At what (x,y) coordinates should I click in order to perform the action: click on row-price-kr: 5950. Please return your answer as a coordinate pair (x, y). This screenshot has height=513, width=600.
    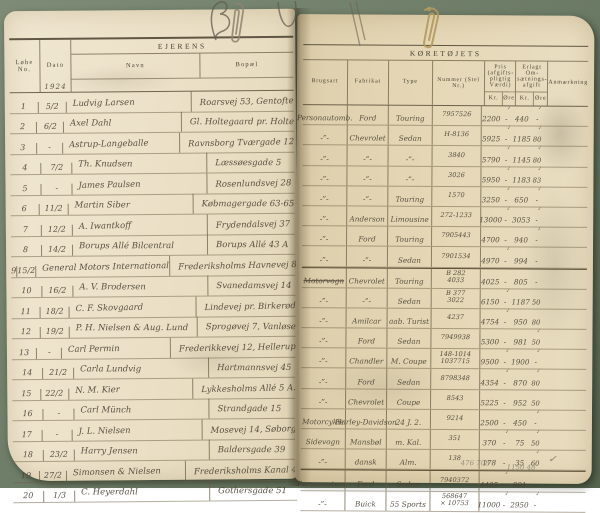
    Looking at the image, I should click on (490, 176).